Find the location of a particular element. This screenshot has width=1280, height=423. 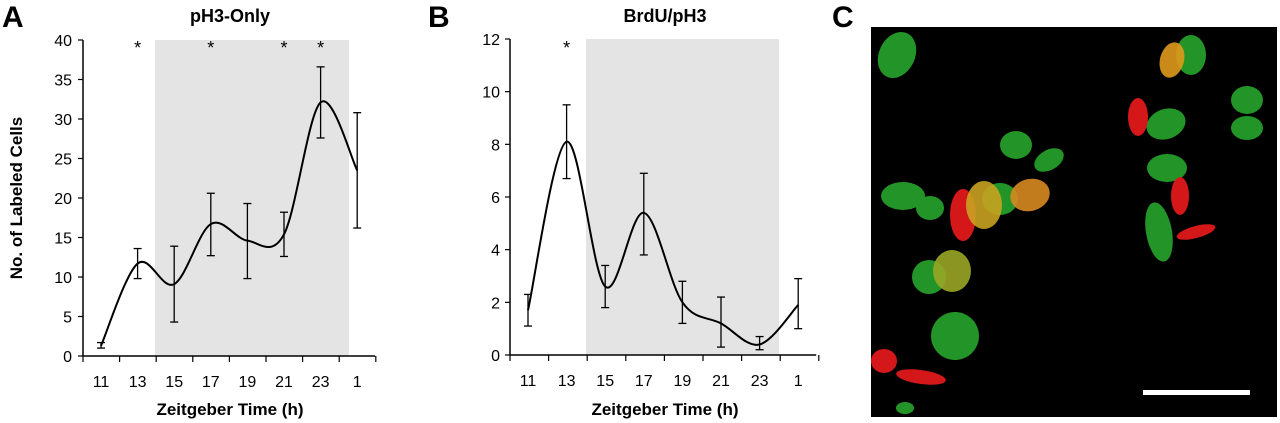

y-axis-label: No. of Labeled Cells is located at coordinates (16, 198).